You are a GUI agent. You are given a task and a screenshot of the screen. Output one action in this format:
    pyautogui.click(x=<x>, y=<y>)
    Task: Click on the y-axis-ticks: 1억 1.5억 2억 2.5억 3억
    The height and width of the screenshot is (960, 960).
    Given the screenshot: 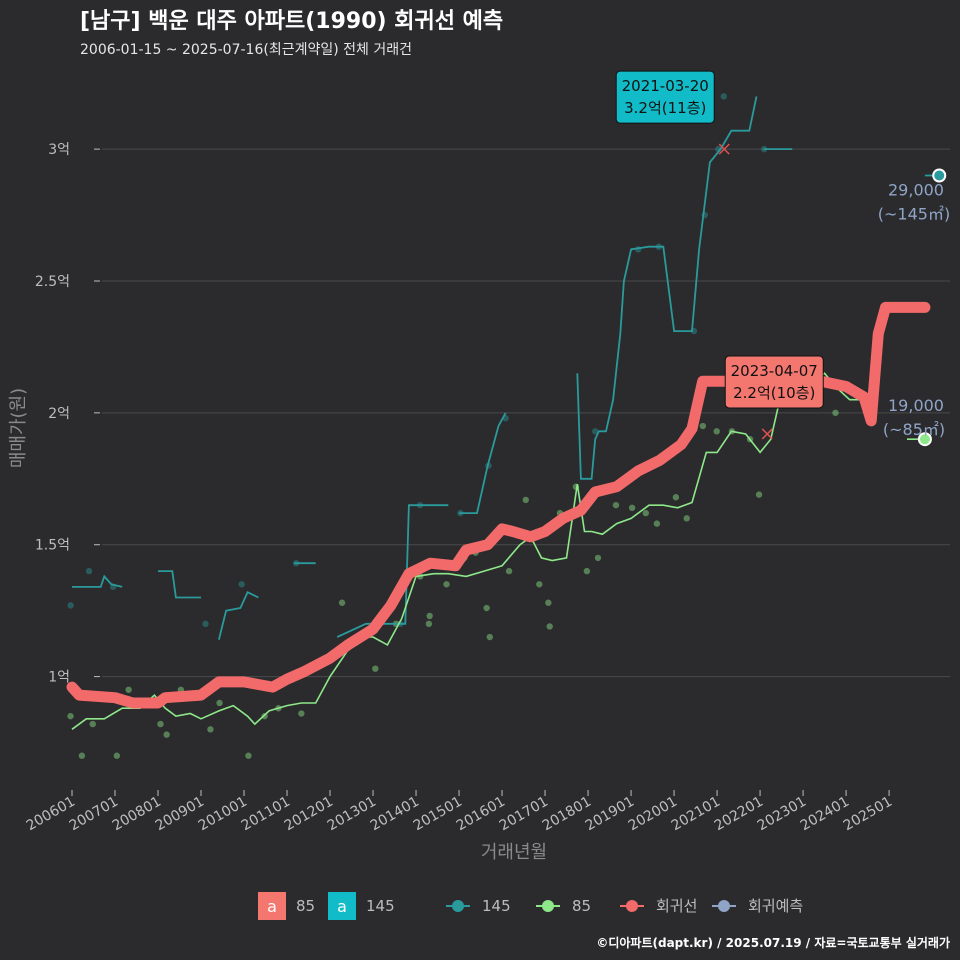 What is the action you would take?
    pyautogui.click(x=67, y=413)
    